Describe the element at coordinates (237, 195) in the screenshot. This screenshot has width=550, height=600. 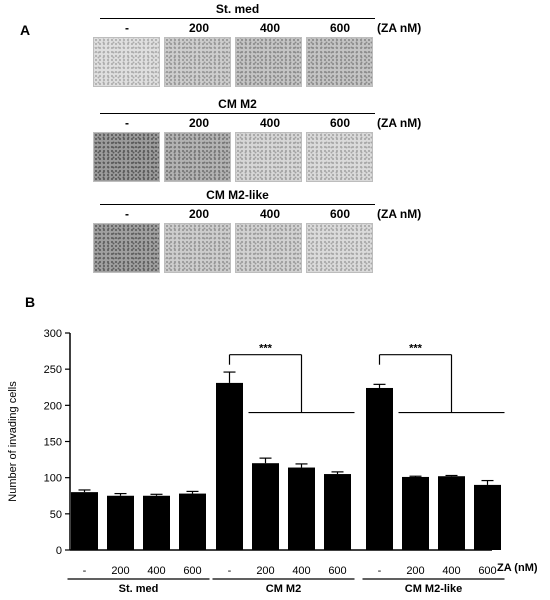
I see `panel-a-group-title: CM M2-like` at that location.